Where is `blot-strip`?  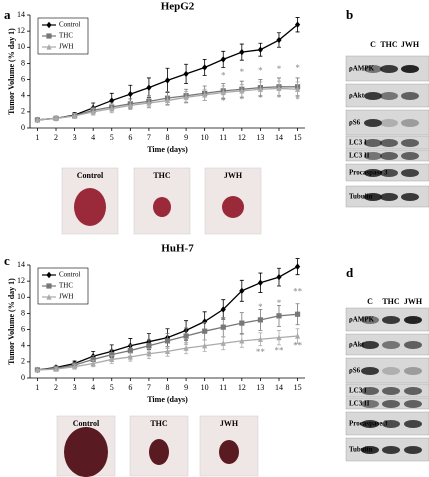
blot-strip is located at coordinates (387, 370).